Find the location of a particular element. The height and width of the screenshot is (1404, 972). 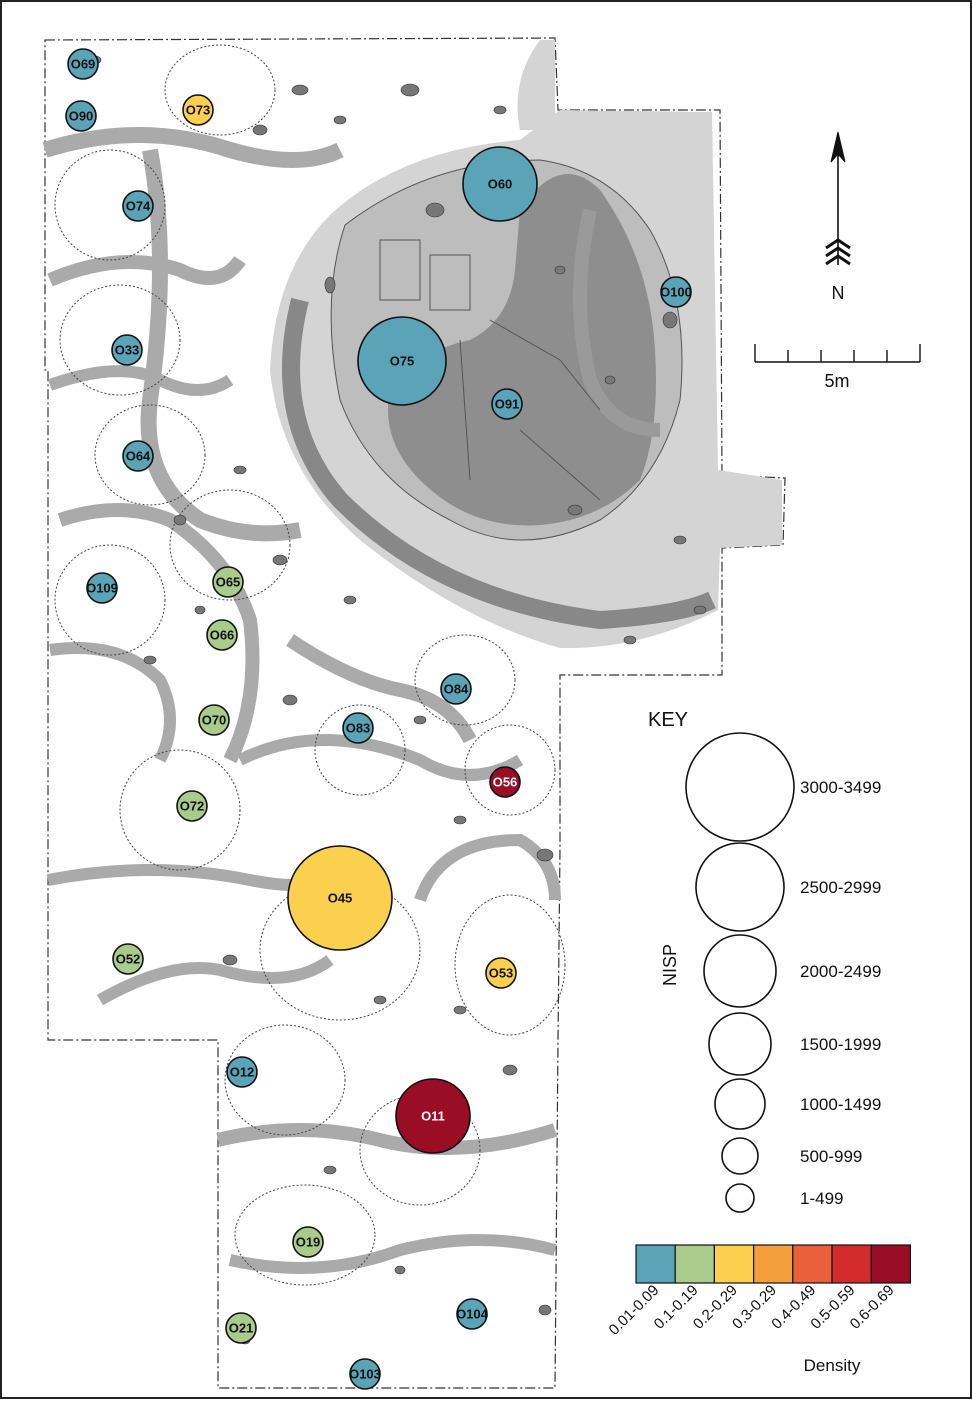

feature-label-o109: O109 is located at coordinates (102, 588).